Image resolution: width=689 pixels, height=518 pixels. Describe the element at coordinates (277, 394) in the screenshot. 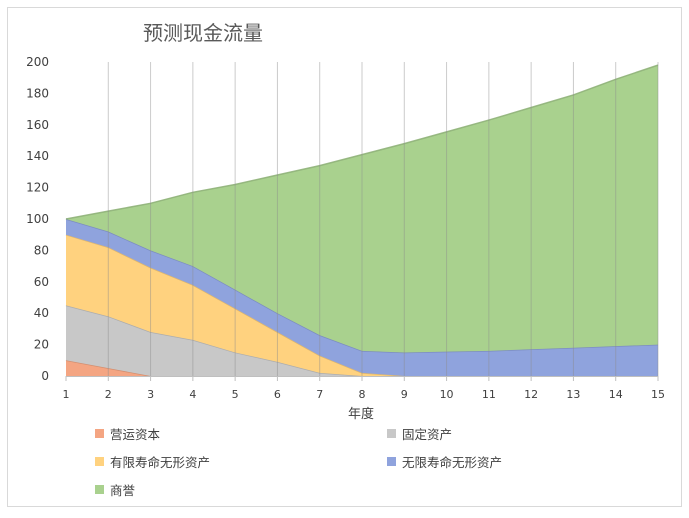

I see `x-tick-label: 6` at that location.